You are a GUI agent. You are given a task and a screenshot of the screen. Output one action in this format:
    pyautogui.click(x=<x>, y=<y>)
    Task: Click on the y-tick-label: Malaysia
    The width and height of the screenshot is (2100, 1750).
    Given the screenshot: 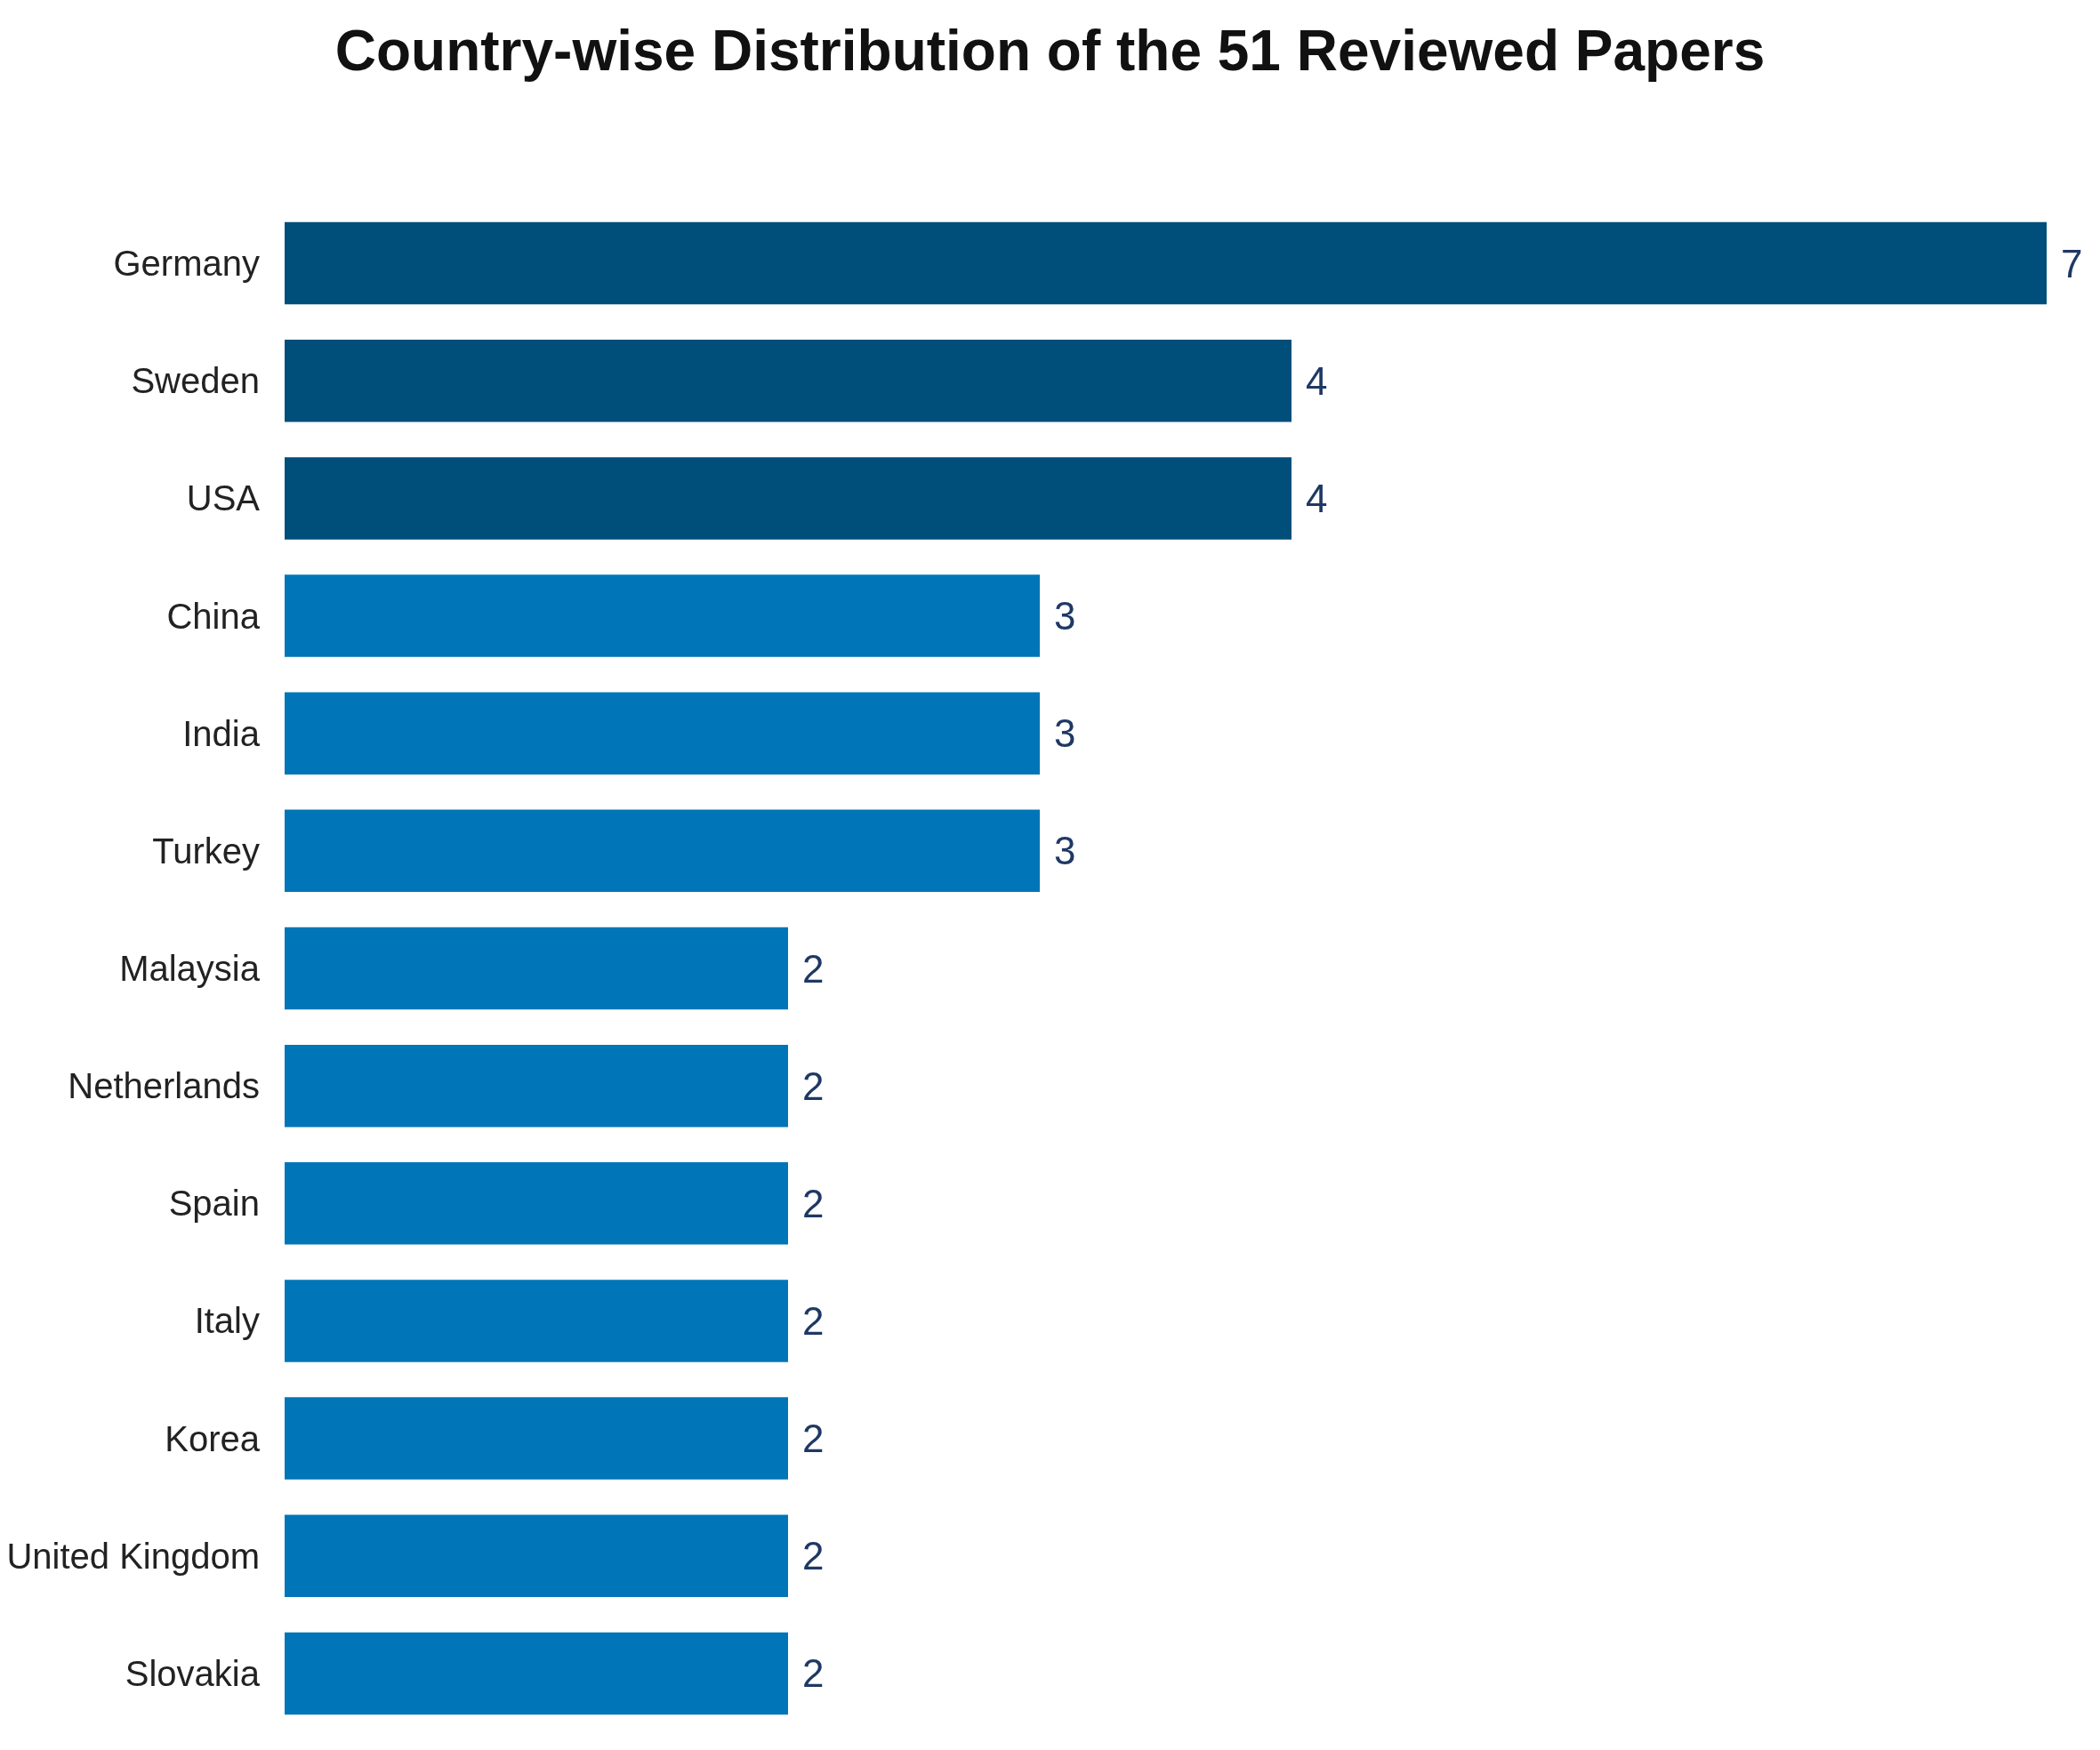 What is the action you would take?
    pyautogui.click(x=190, y=968)
    